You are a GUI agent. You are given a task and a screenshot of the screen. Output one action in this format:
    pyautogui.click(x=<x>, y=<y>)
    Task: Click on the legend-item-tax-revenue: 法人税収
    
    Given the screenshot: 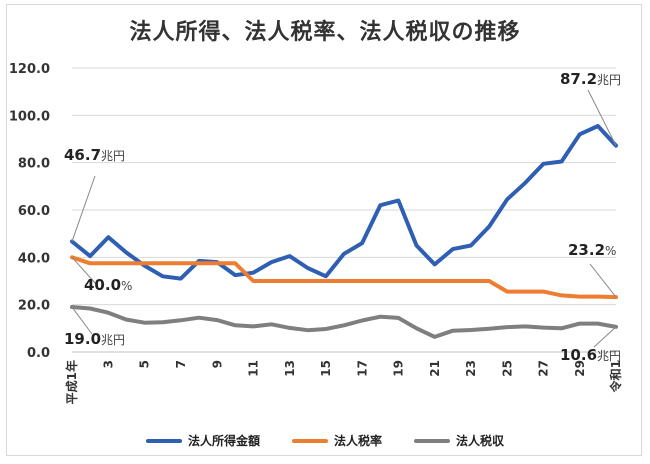 What is the action you would take?
    pyautogui.click(x=459, y=440)
    